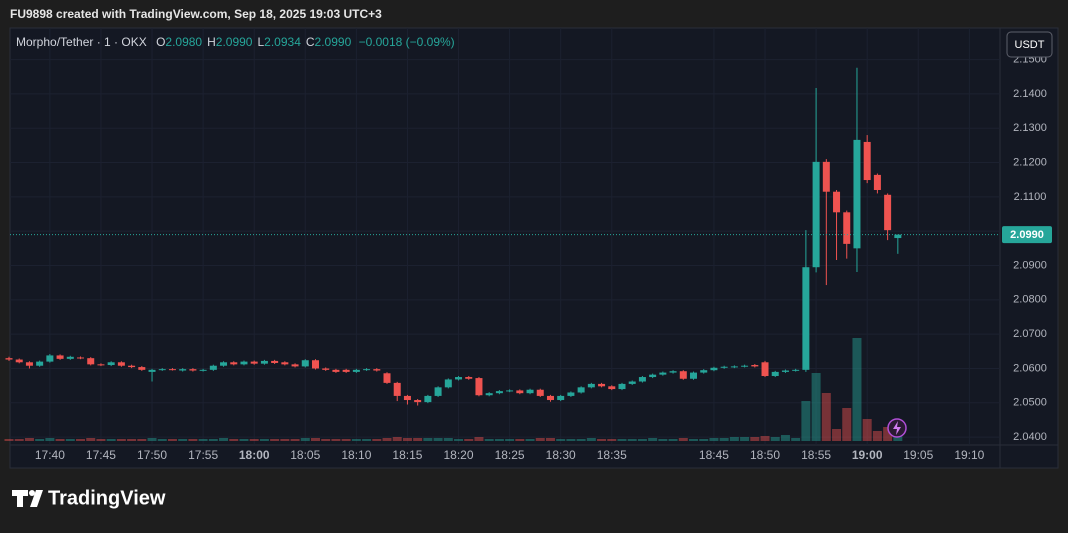 This screenshot has height=533, width=1068. What do you see at coordinates (969, 455) in the screenshot?
I see `x-tick-label: 19:10` at bounding box center [969, 455].